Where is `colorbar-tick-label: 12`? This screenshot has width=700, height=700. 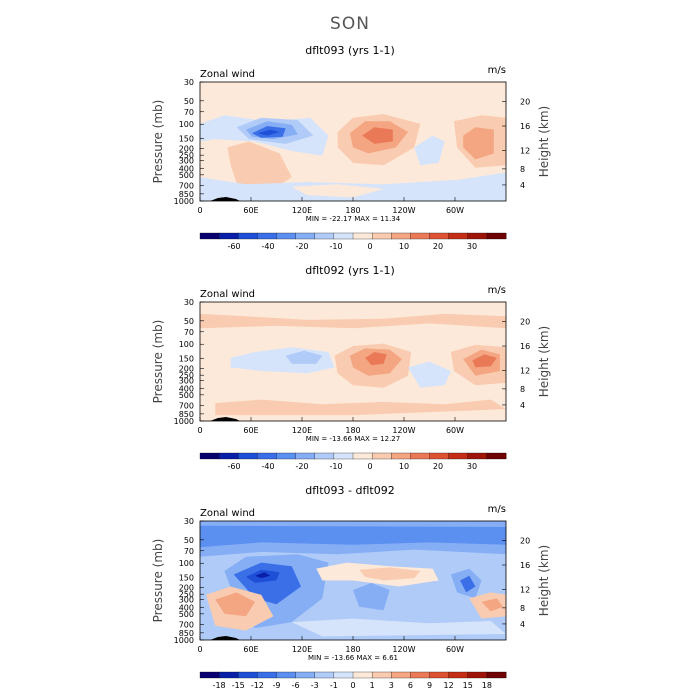 colorbar-tick-label: 12 is located at coordinates (449, 685).